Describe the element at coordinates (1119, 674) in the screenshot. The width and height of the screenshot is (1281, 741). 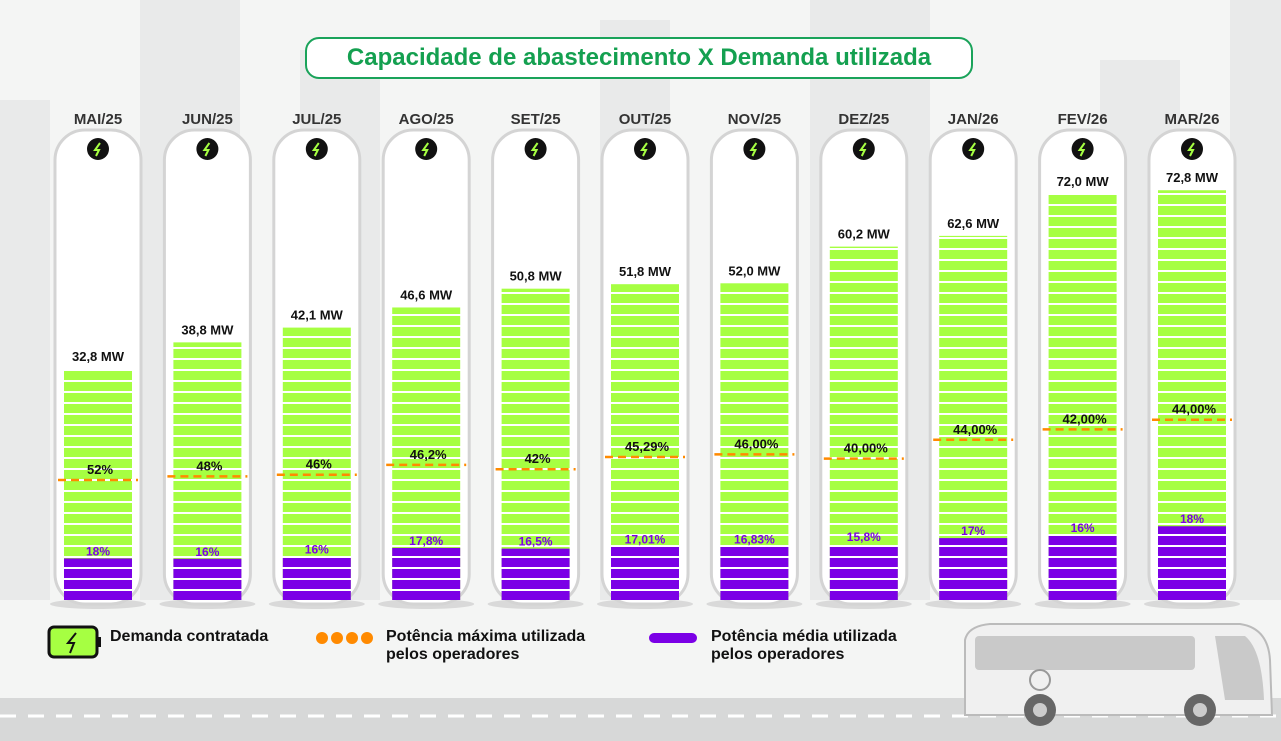
I see `bus-illustration` at that location.